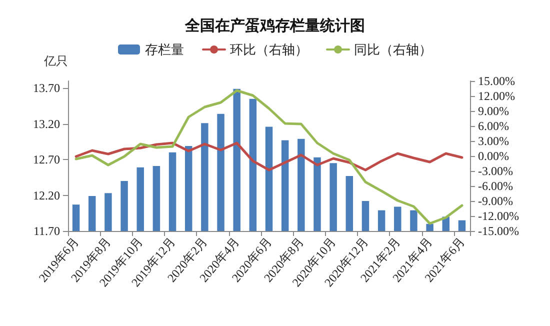  I want to click on y2-tick-label: -9.00%, so click(495, 201).